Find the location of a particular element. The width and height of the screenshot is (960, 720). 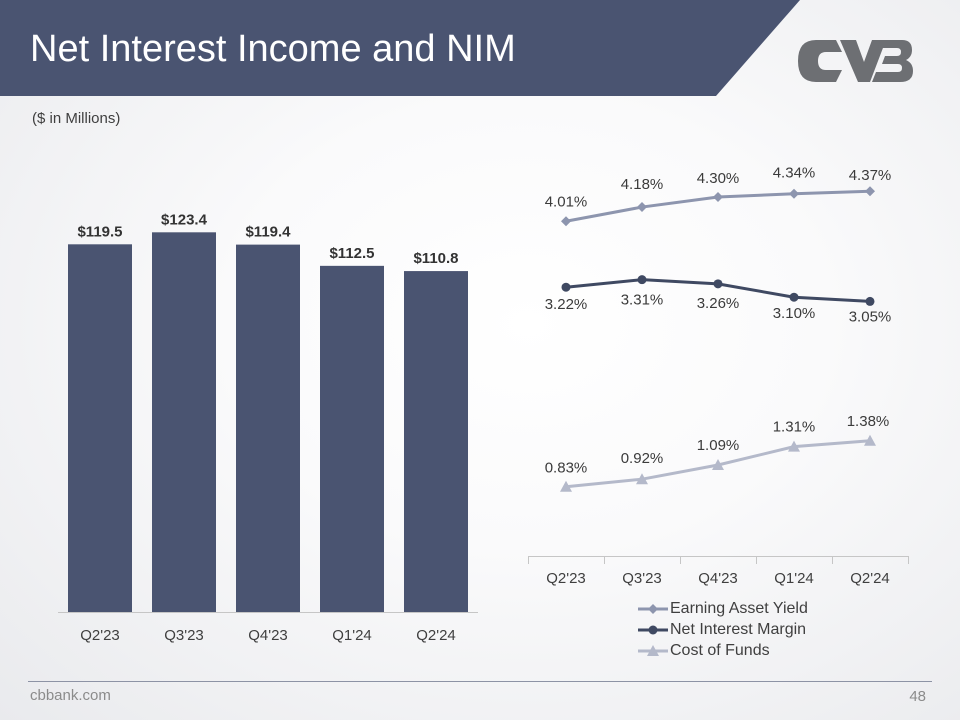

series-data-label: 1.38% is located at coordinates (868, 421).